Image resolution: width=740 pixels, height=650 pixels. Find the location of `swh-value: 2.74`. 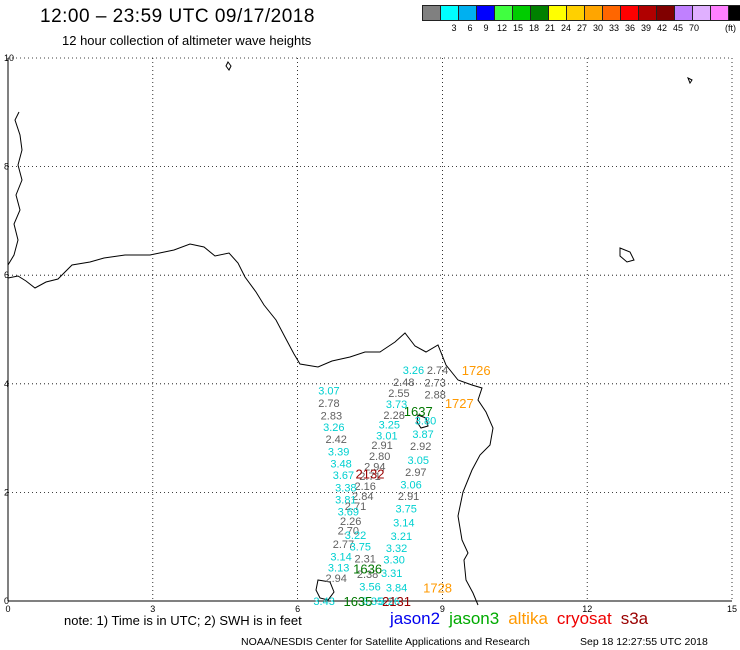

swh-value: 2.74 is located at coordinates (437, 371).